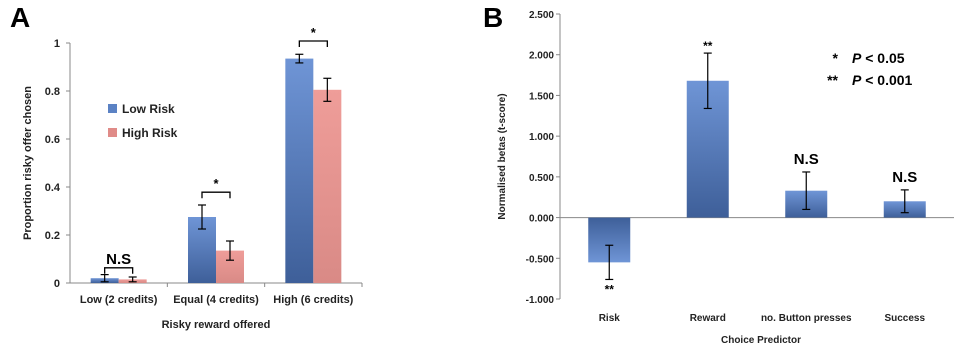 This screenshot has height=348, width=966. What do you see at coordinates (882, 80) in the screenshot?
I see `key-label-b: P < 0.001` at bounding box center [882, 80].